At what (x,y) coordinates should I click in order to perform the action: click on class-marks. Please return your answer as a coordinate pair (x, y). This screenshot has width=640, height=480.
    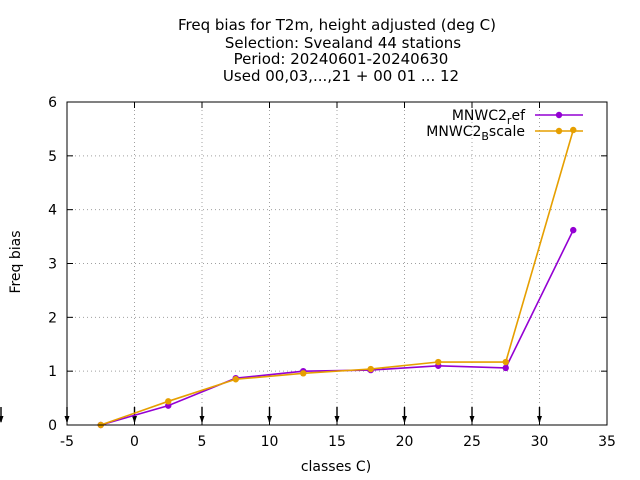
    Looking at the image, I should click on (271, 415).